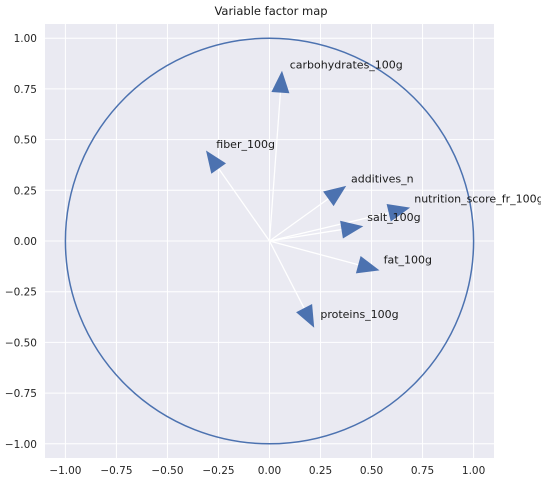  I want to click on x-tick-label: 0.00, so click(269, 471).